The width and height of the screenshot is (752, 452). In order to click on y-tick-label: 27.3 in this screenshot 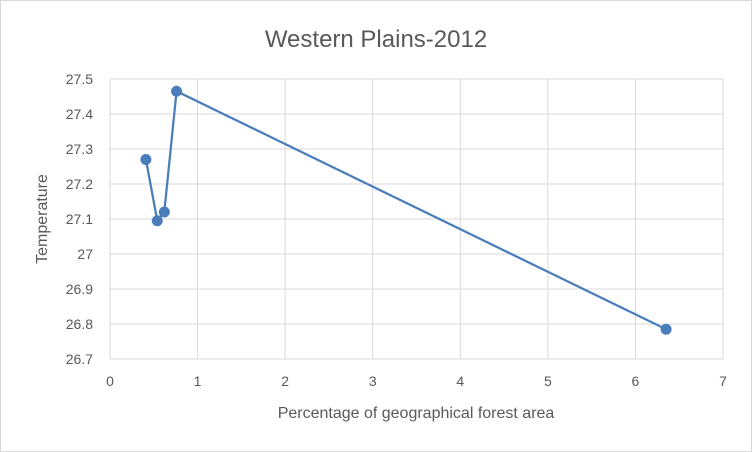, I will do `click(79, 149)`.